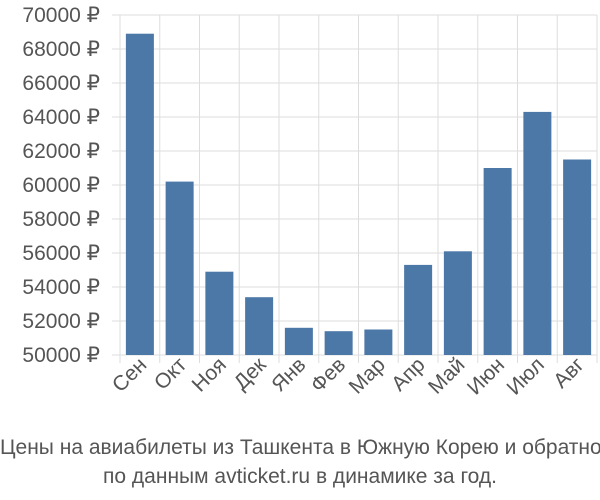 Image resolution: width=600 pixels, height=500 pixels. What do you see at coordinates (251, 374) in the screenshot?
I see `x-tick-label: Дек` at bounding box center [251, 374].